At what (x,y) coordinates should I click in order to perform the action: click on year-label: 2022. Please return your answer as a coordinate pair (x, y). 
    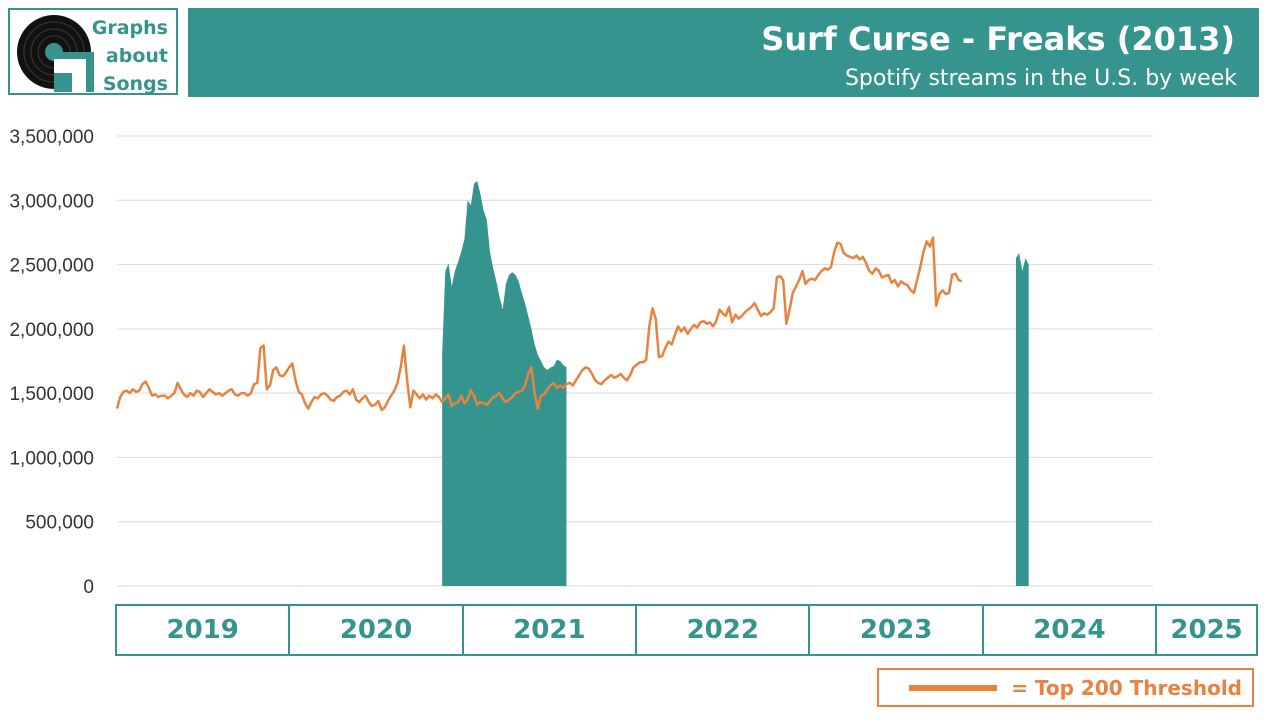
    Looking at the image, I should click on (724, 630).